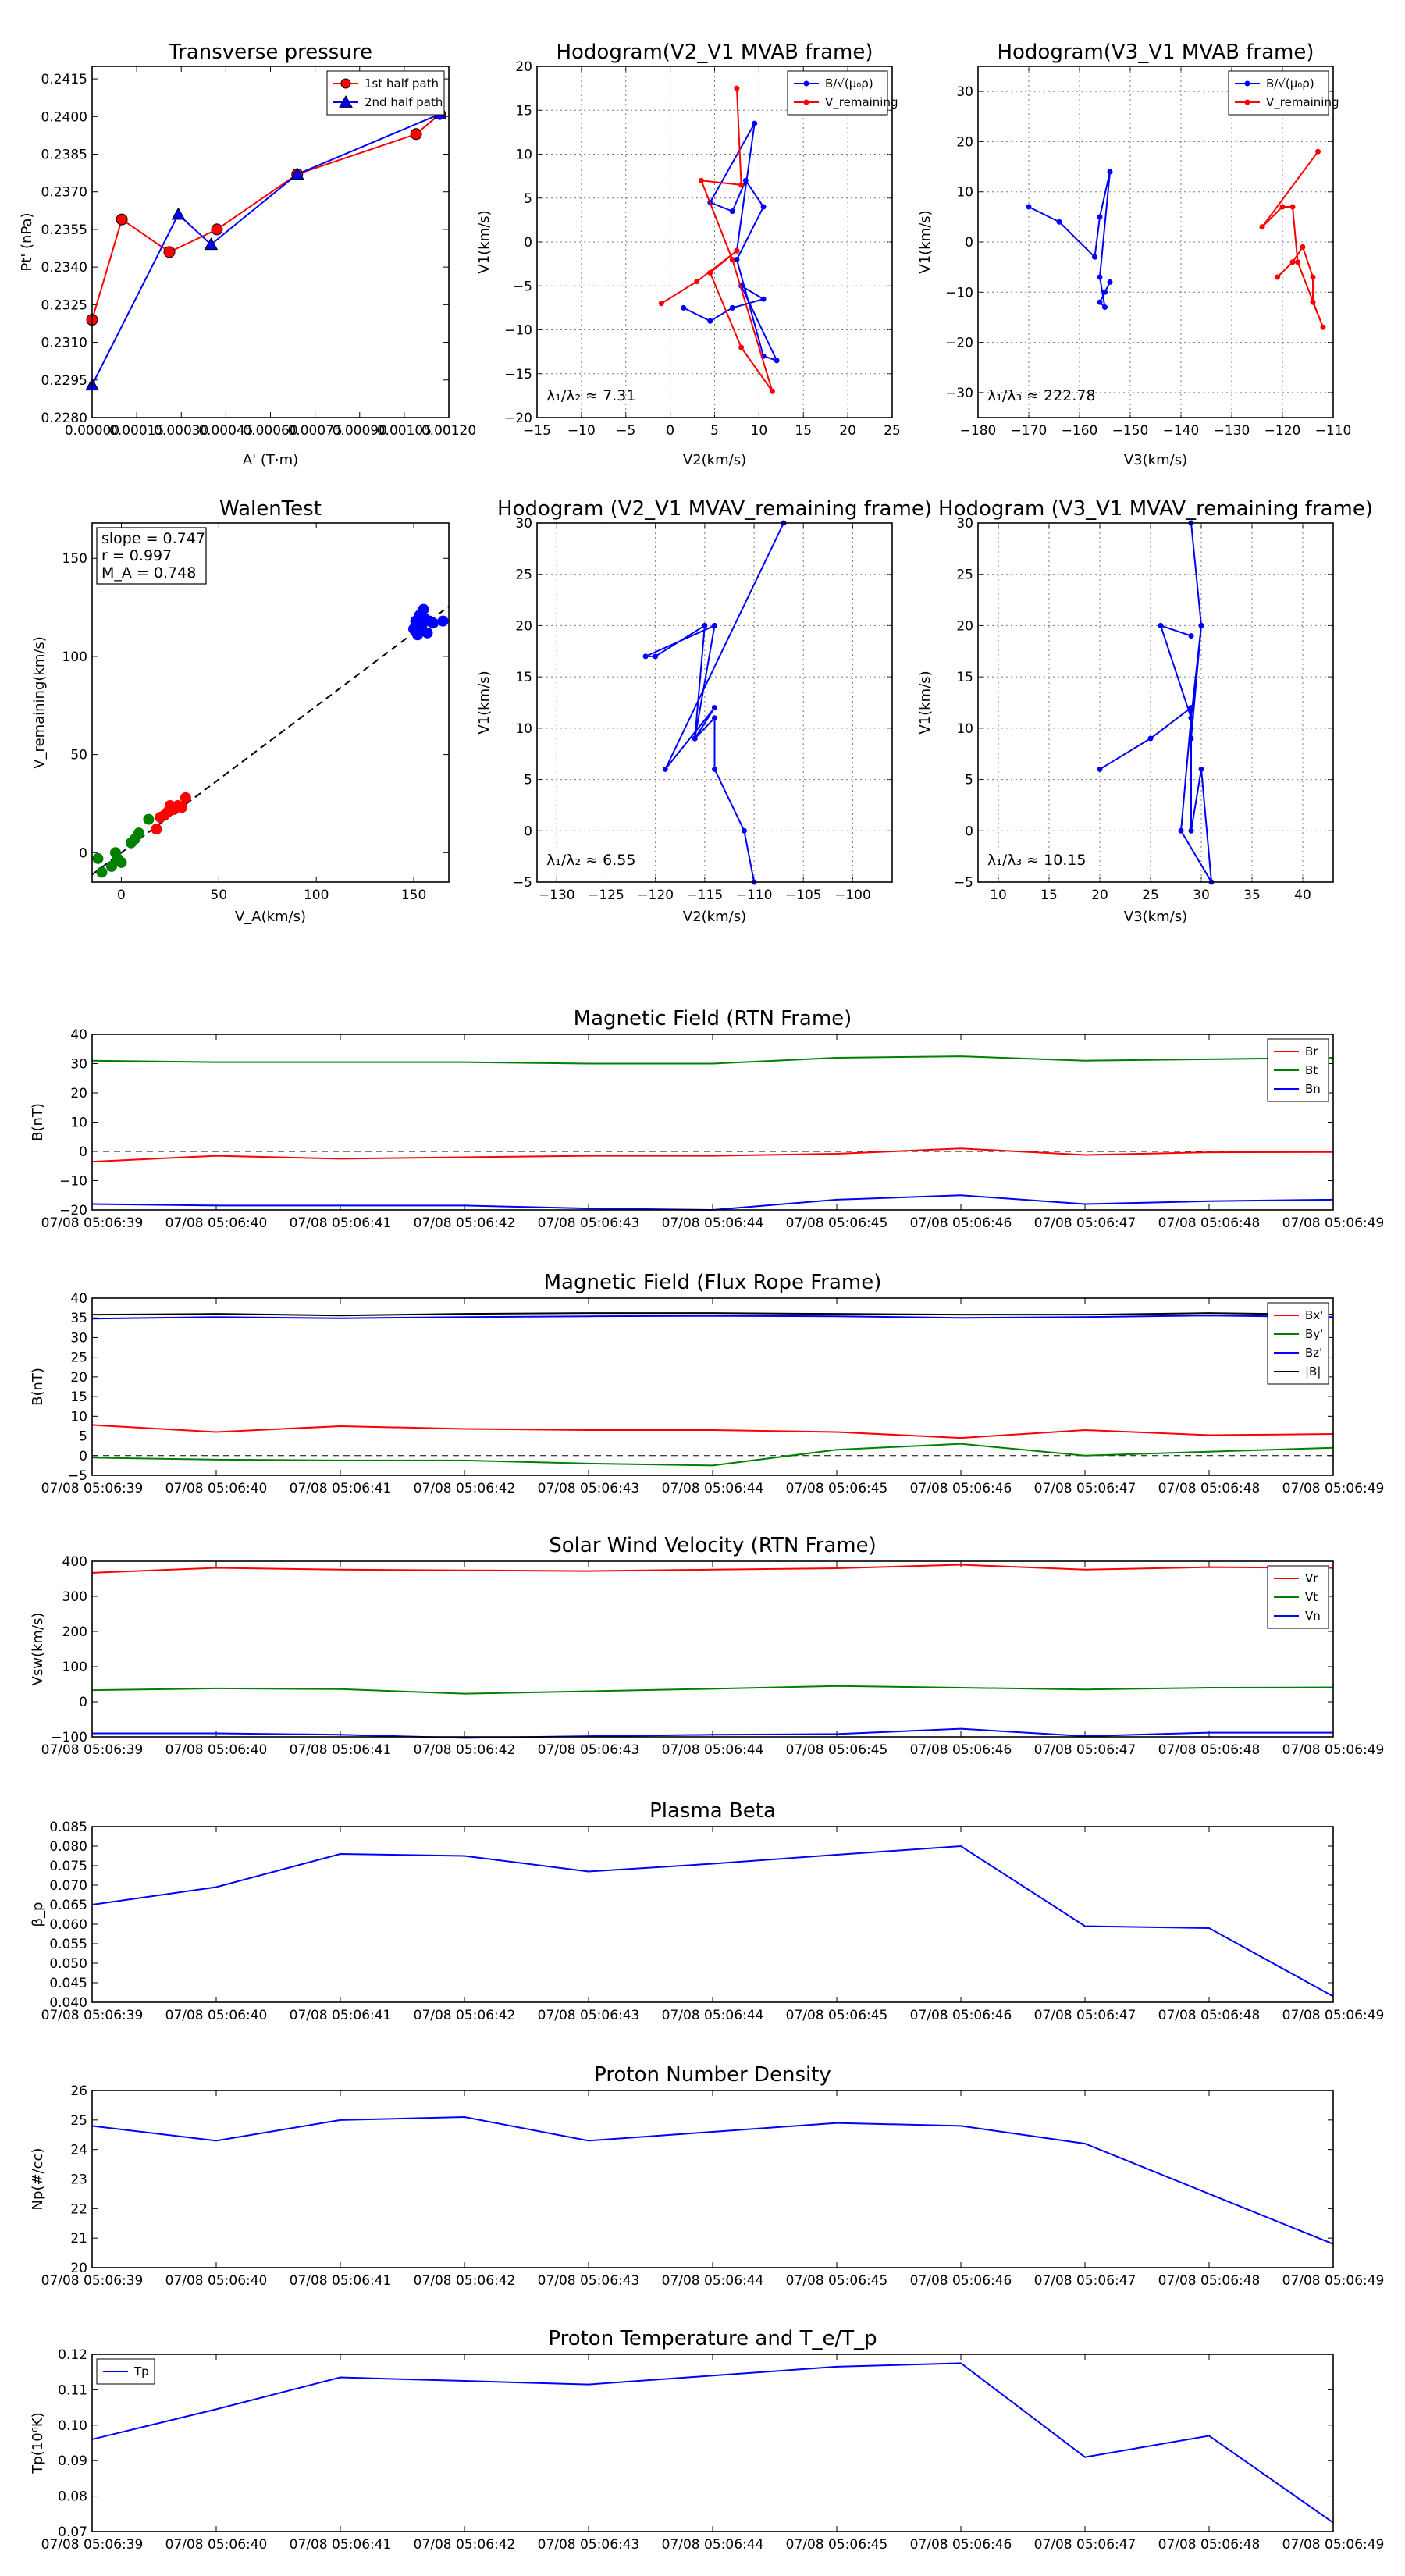 The image size is (1405, 2576). I want to click on x-tick-label: 0.00060, so click(270, 431).